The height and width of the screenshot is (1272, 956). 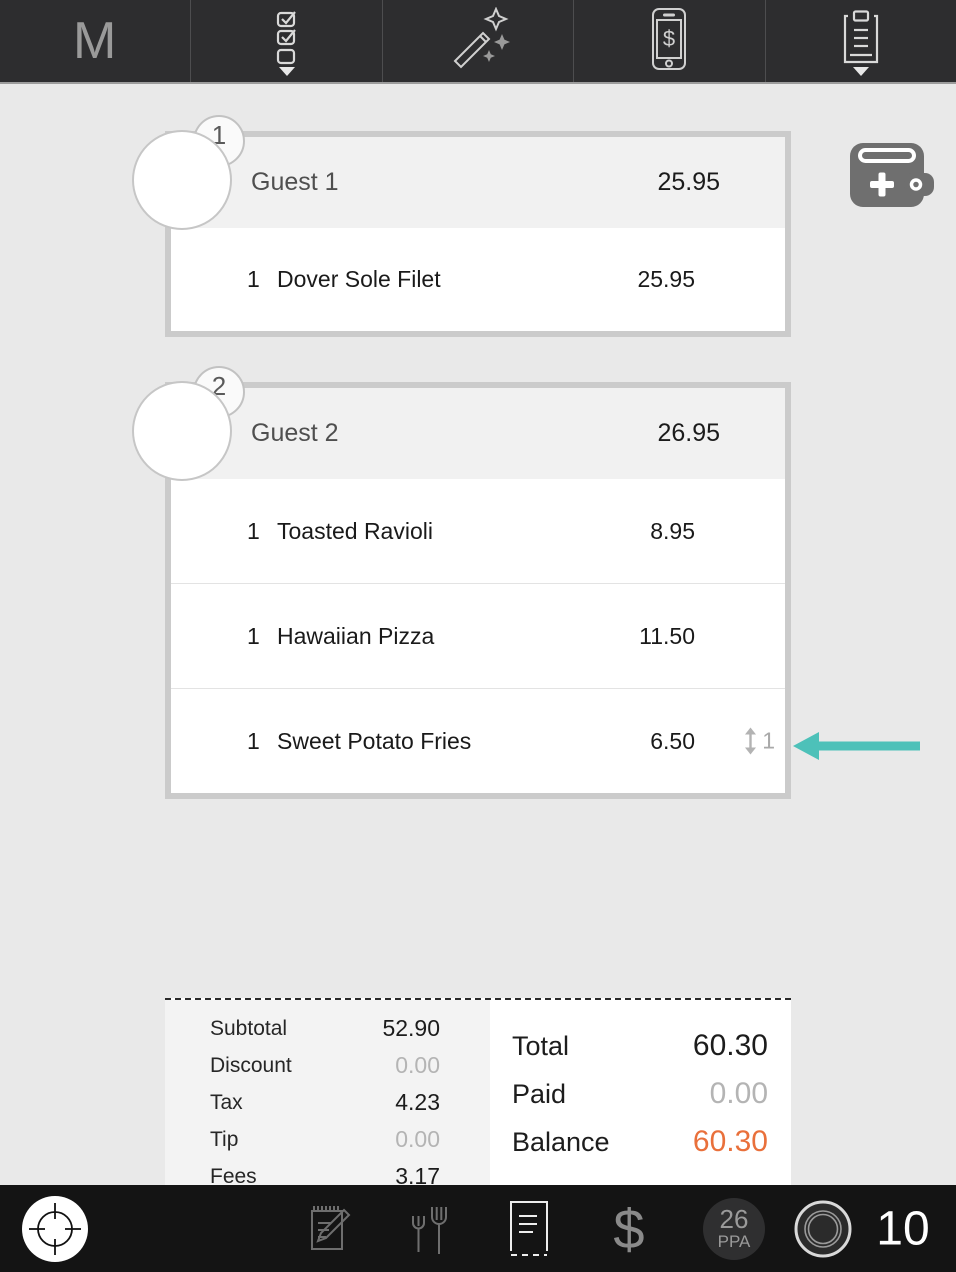 What do you see at coordinates (233, 1176) in the screenshot?
I see `totals-label: Fees` at bounding box center [233, 1176].